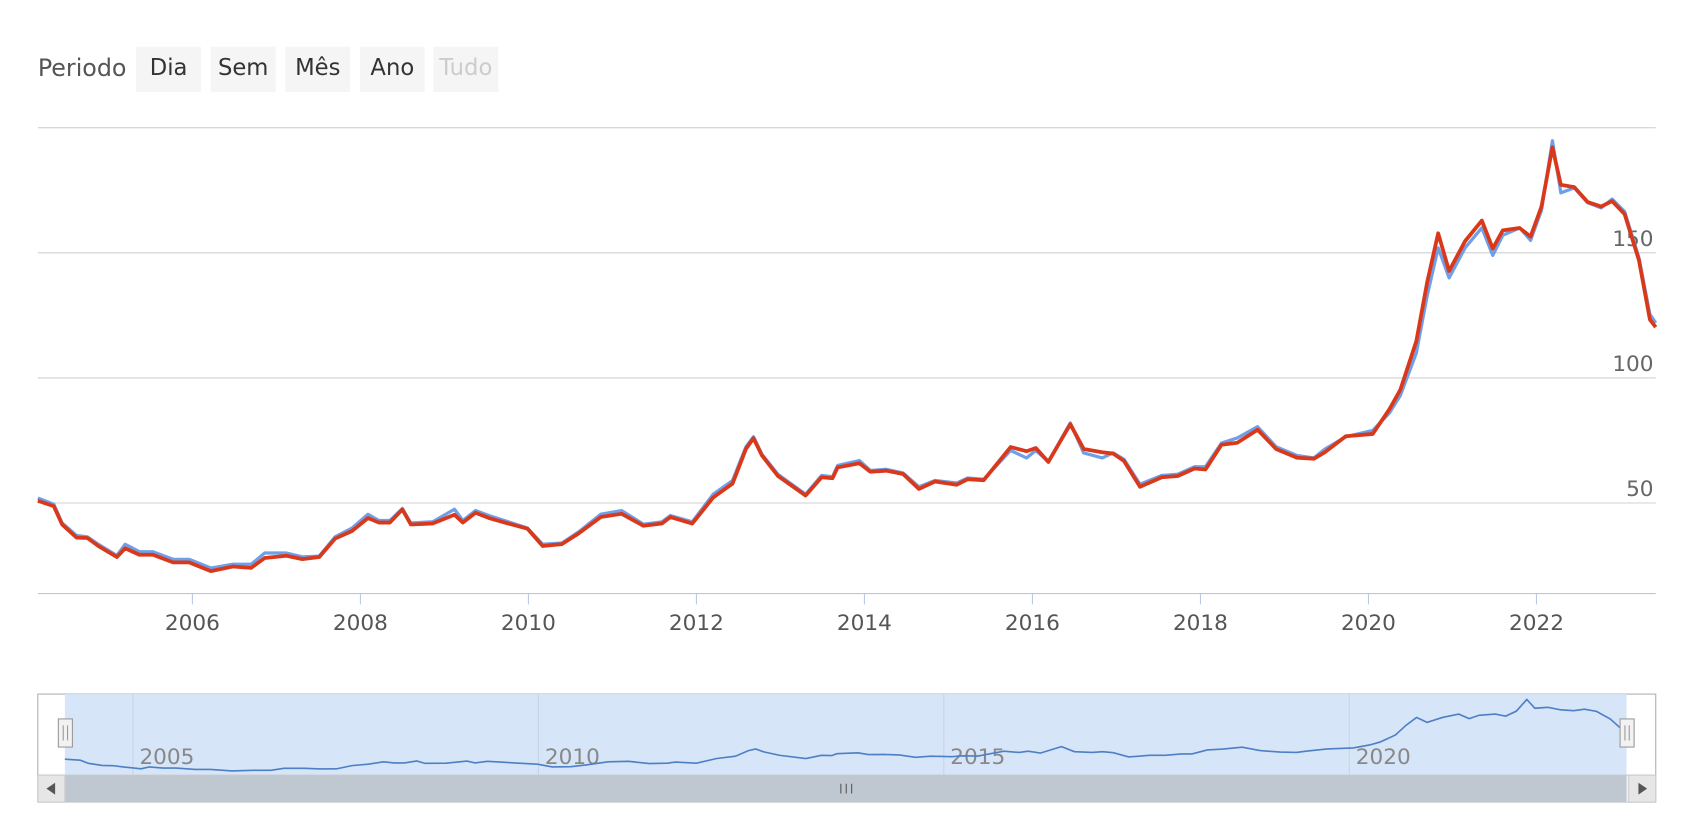 The height and width of the screenshot is (824, 1686). I want to click on range-button-label: Ano, so click(392, 68).